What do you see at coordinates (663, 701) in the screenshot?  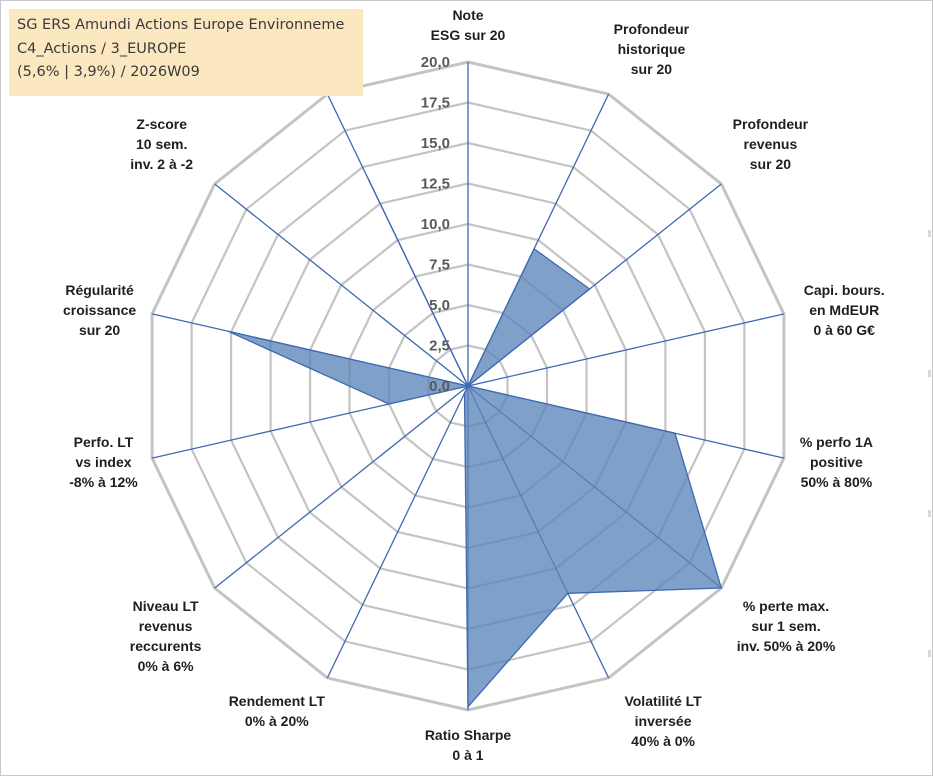 I see `axis-label-line: Volatilité LT` at bounding box center [663, 701].